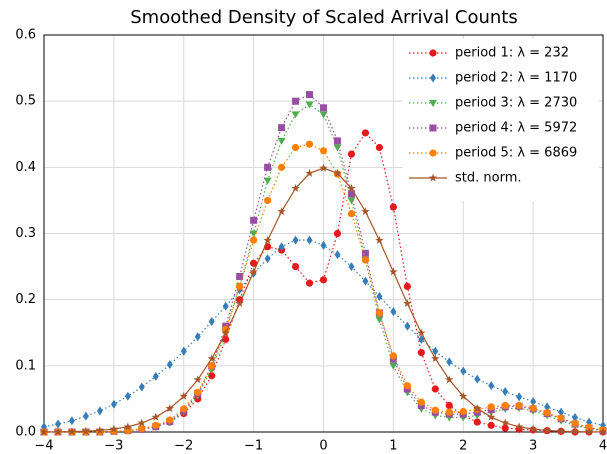 The width and height of the screenshot is (607, 454). Describe the element at coordinates (25, 167) in the screenshot. I see `y-tick-label: 0.4` at that location.